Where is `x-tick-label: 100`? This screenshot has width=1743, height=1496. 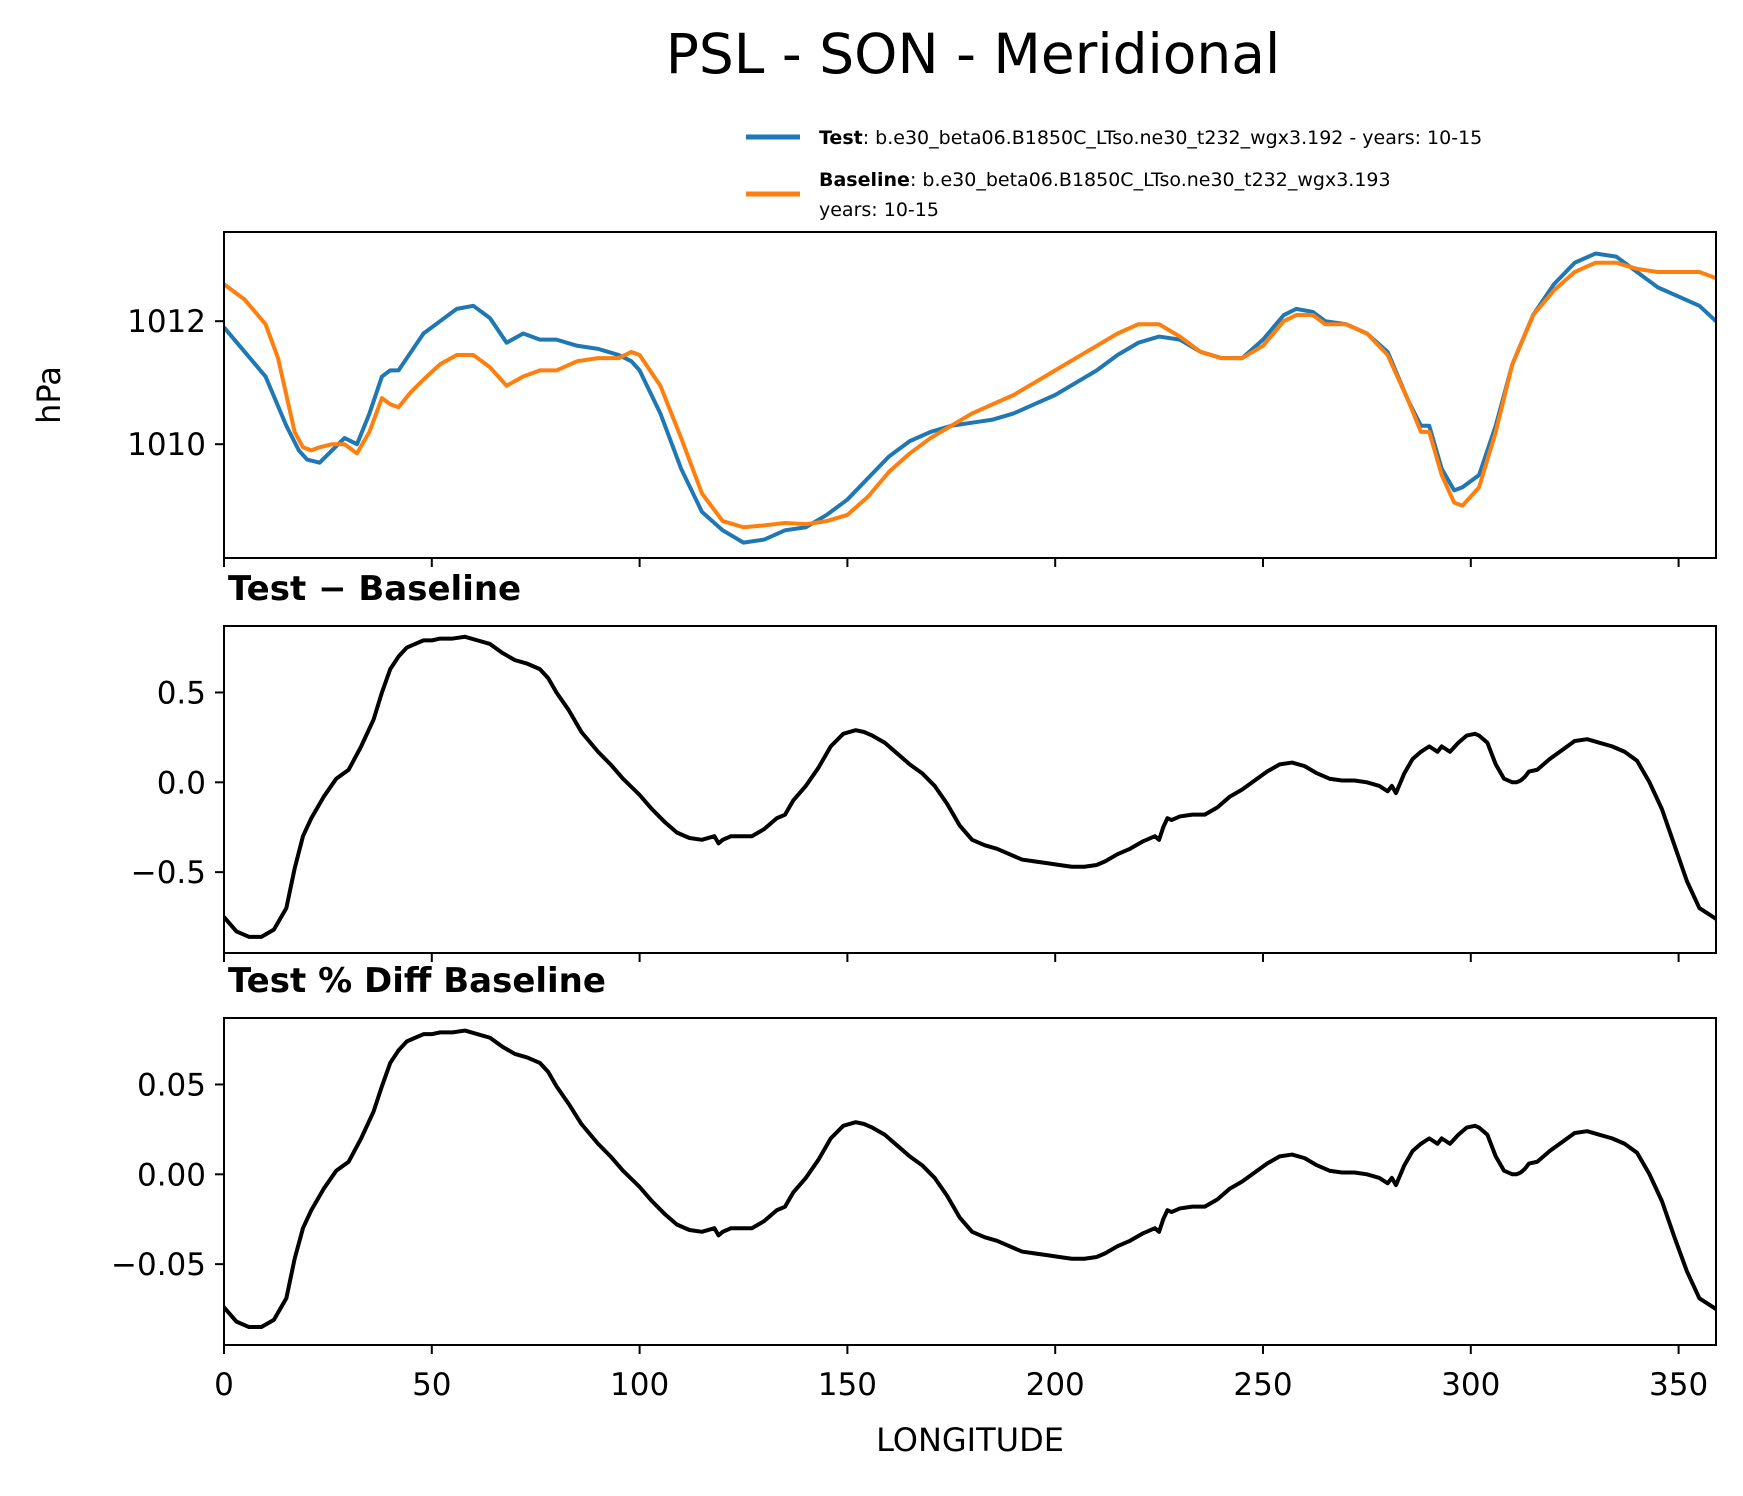 x-tick-label: 100 is located at coordinates (639, 1385).